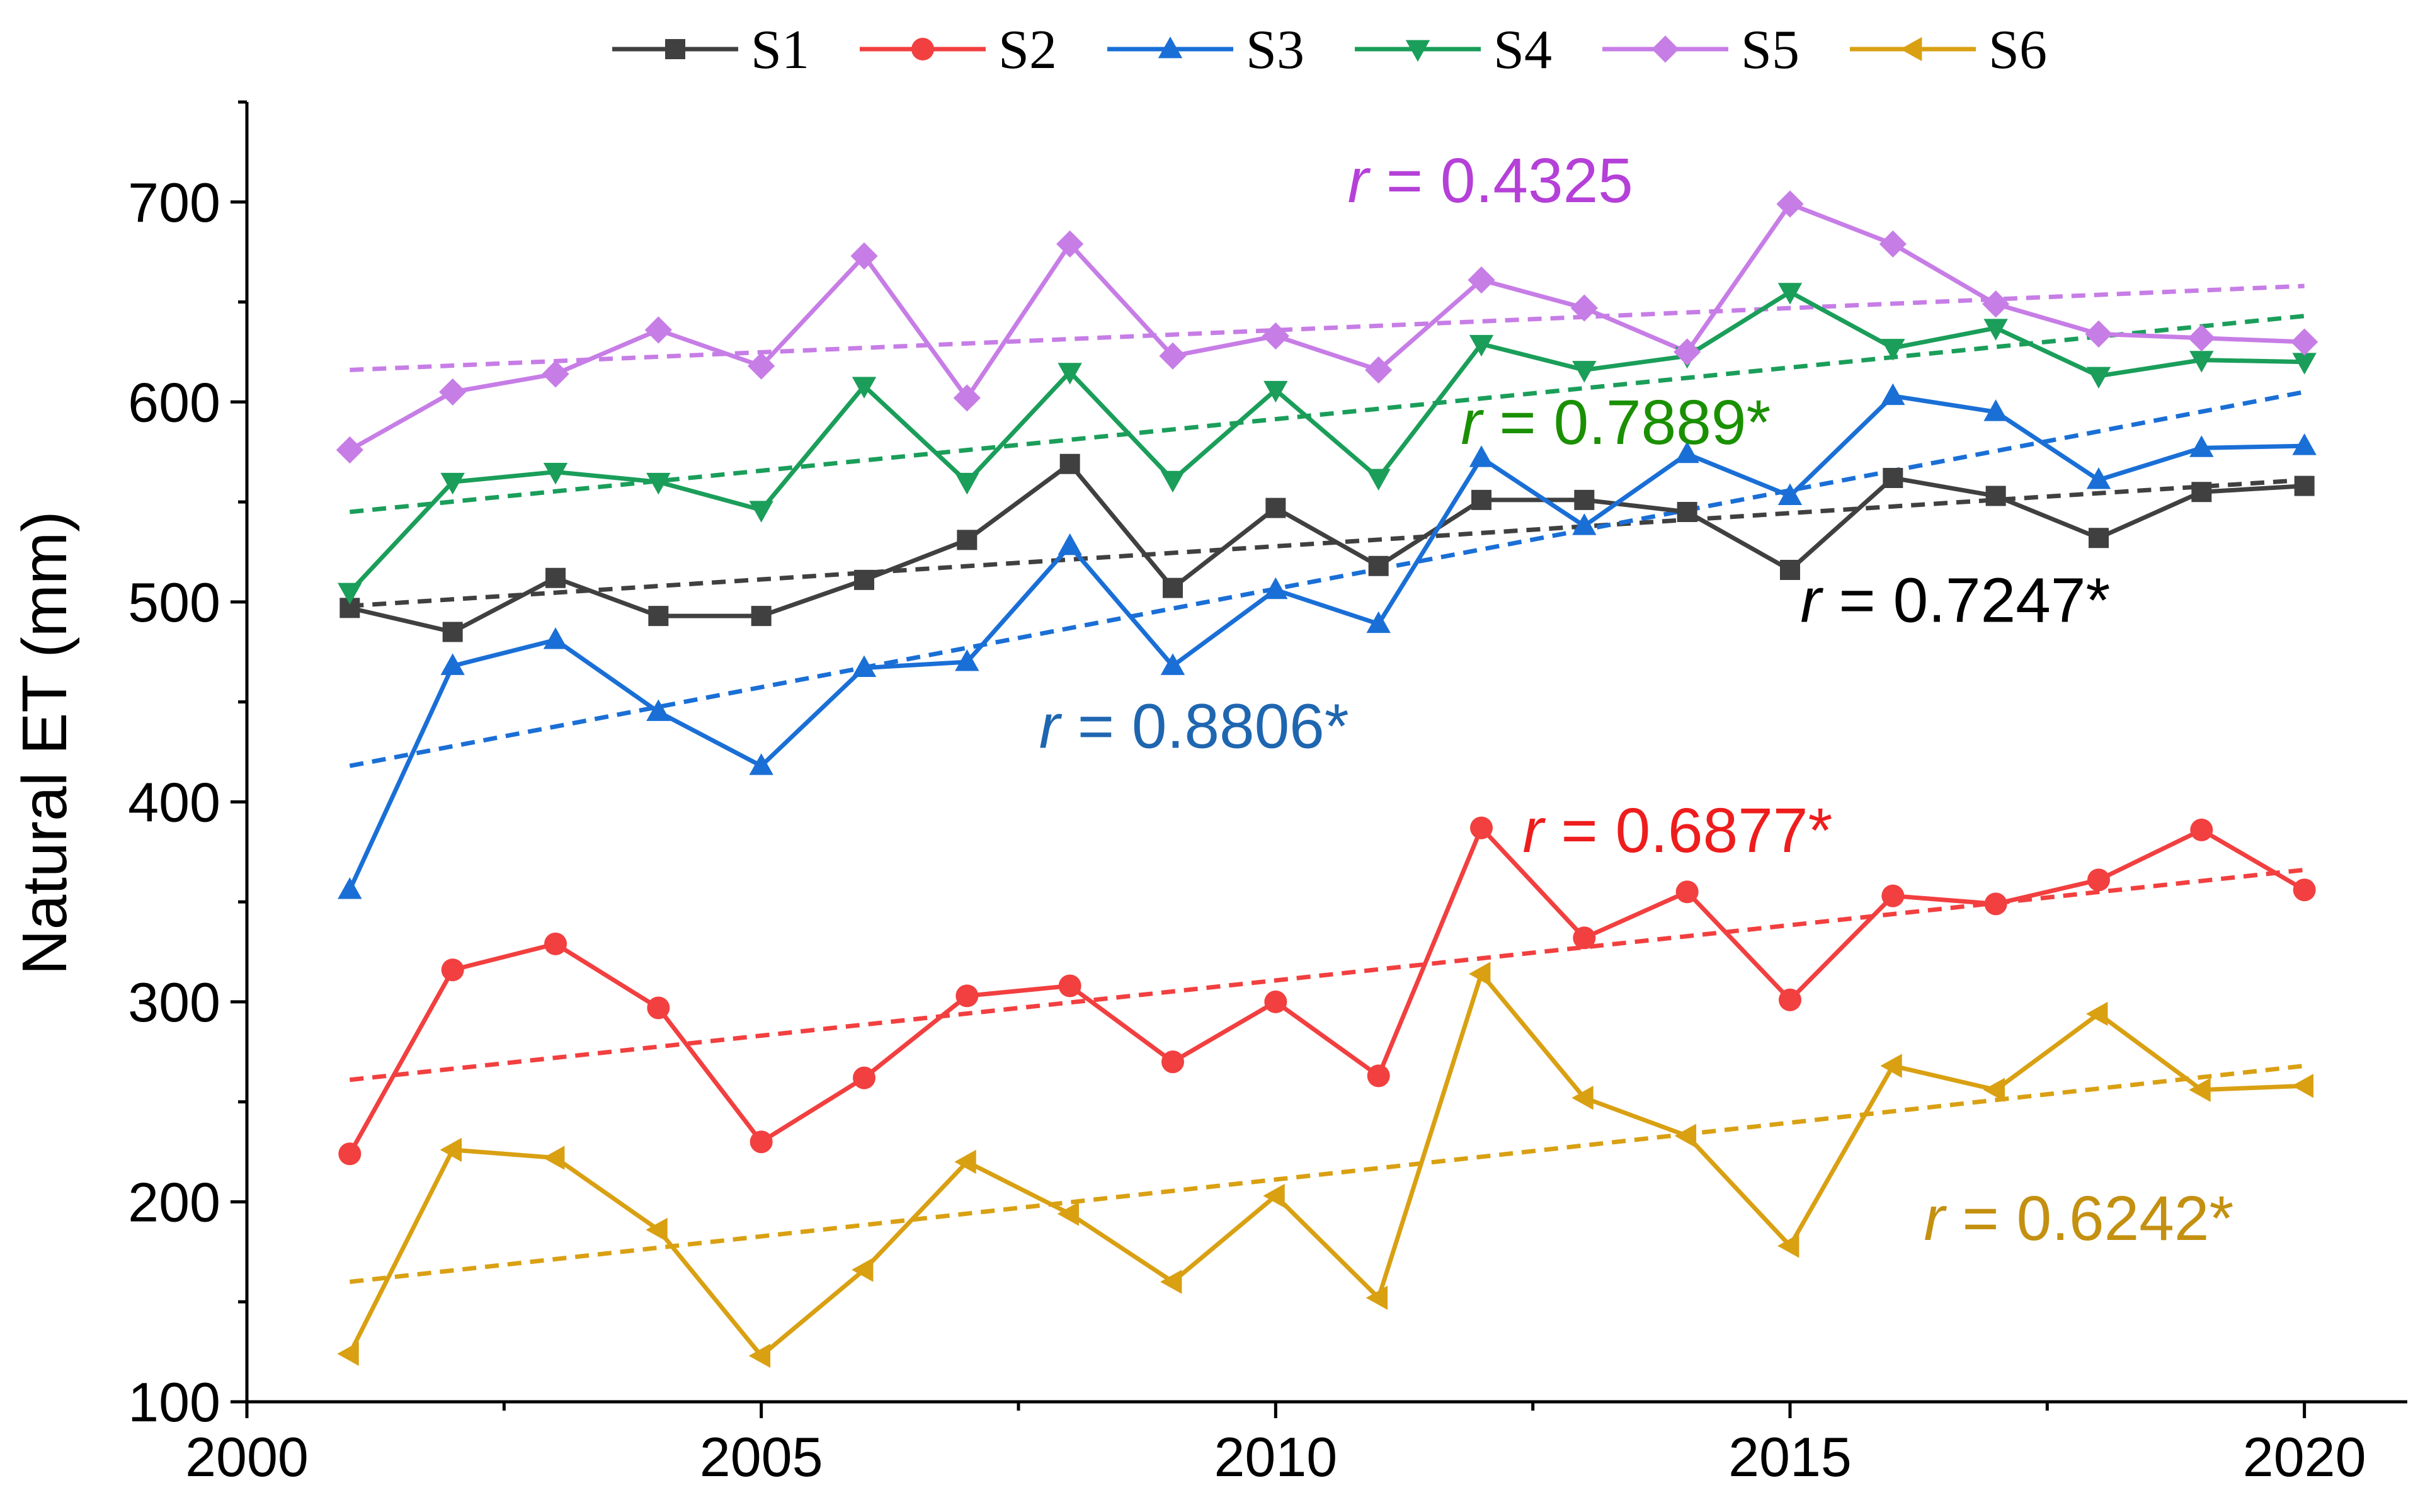  Describe the element at coordinates (1329, 51) in the screenshot. I see `legend: S1 S2 S3 S4 S5 S6` at that location.